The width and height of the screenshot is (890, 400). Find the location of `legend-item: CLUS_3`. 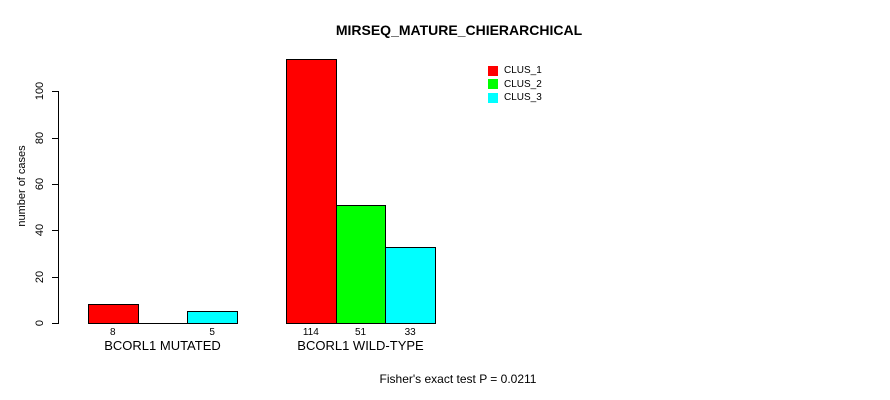

legend-item: CLUS_3 is located at coordinates (515, 98).